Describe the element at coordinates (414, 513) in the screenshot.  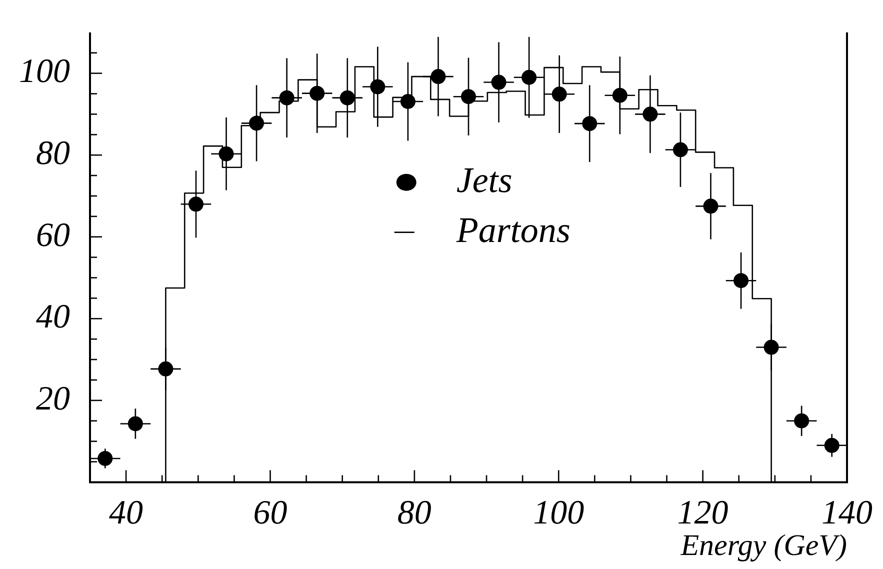
I see `x-tick-label: 80` at that location.